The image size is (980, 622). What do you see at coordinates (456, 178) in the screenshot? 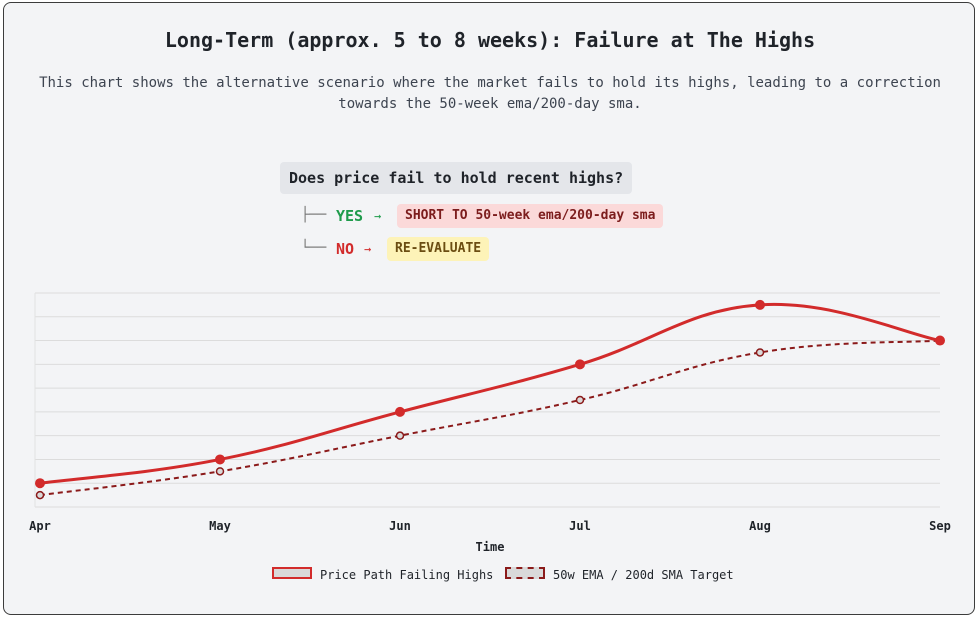
I see `decision-question: Does price fail to hold recent highs?` at bounding box center [456, 178].